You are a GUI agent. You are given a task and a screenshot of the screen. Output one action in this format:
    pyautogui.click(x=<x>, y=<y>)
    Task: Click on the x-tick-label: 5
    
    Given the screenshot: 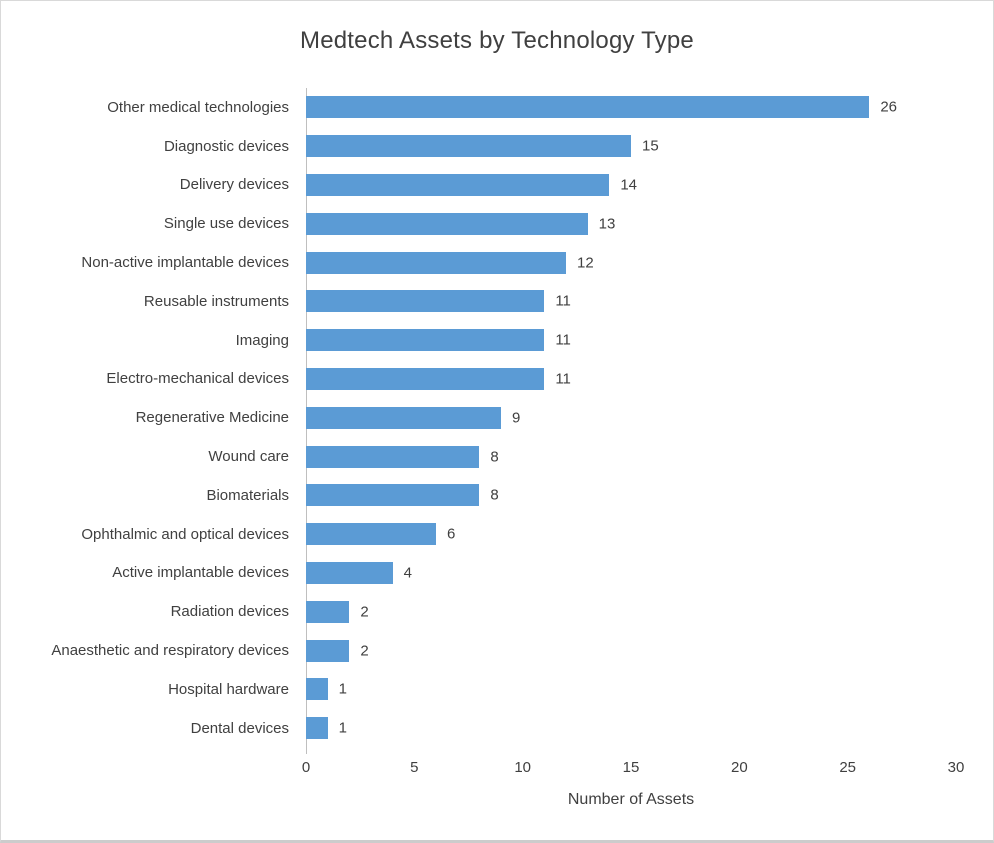 What is the action you would take?
    pyautogui.click(x=414, y=767)
    